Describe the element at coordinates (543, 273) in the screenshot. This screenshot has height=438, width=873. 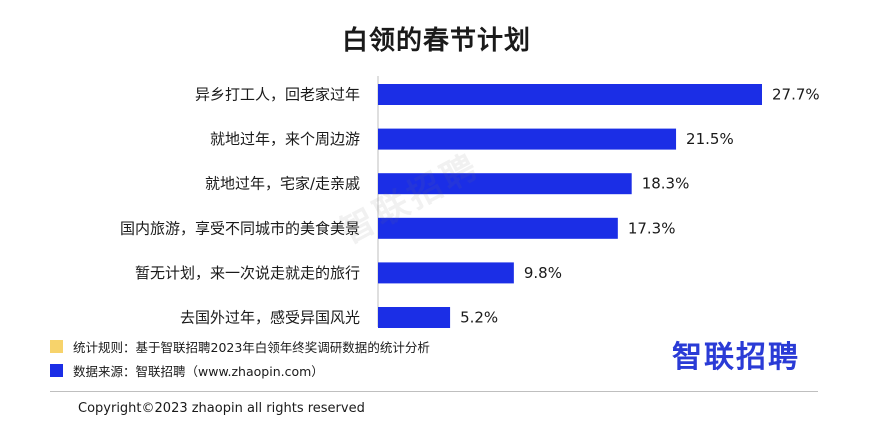
I see `value-label: 9.8%` at that location.